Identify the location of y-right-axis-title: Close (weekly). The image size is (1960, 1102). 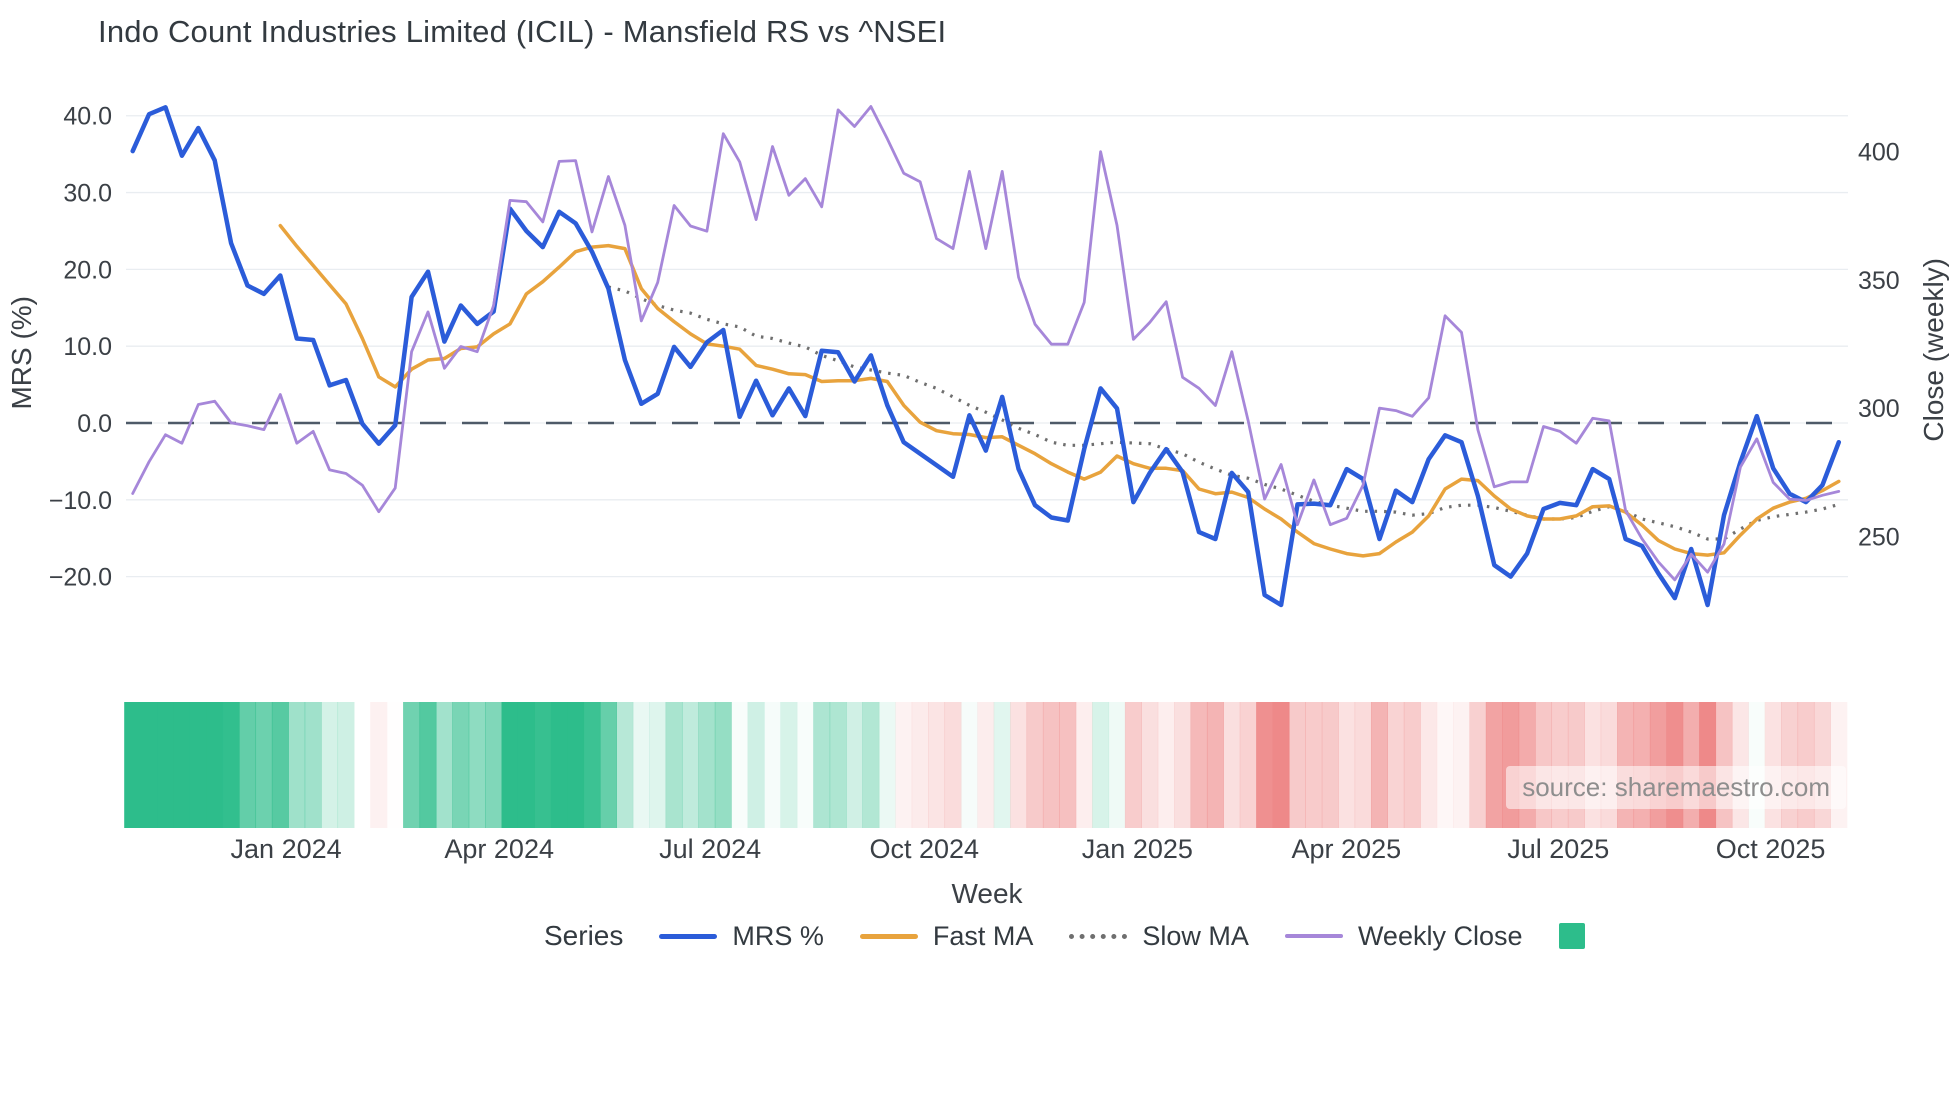
(1933, 350).